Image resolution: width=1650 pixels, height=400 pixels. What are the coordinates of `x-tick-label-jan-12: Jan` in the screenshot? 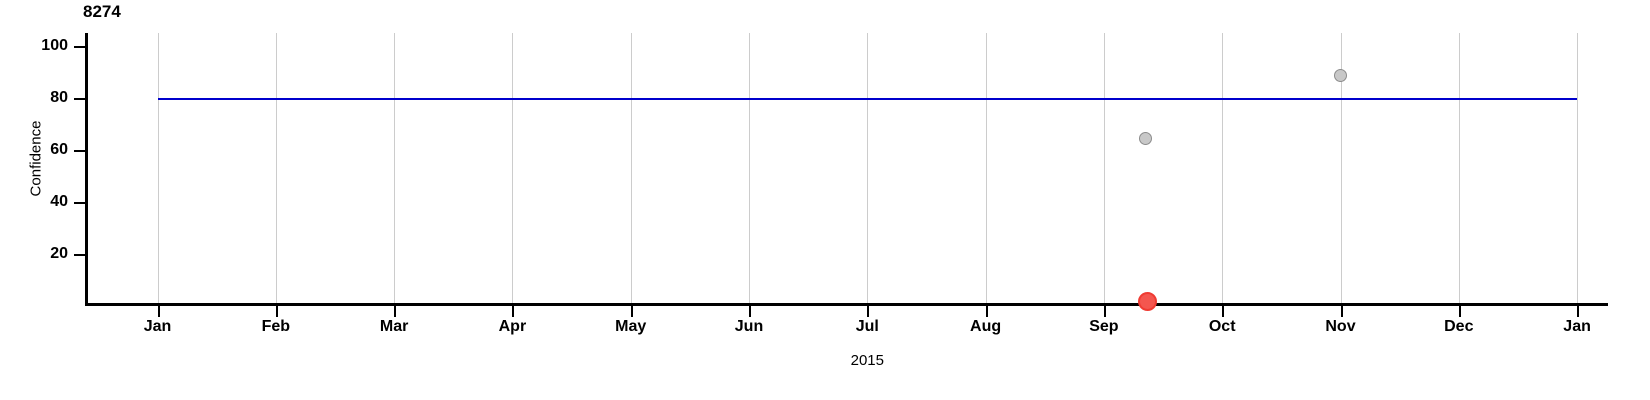 It's located at (1577, 326).